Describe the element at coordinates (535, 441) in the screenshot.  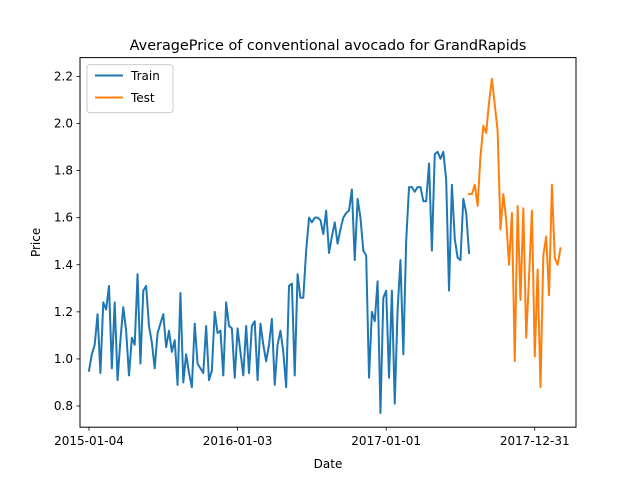
I see `x-tick-label: 2017-12-31` at that location.